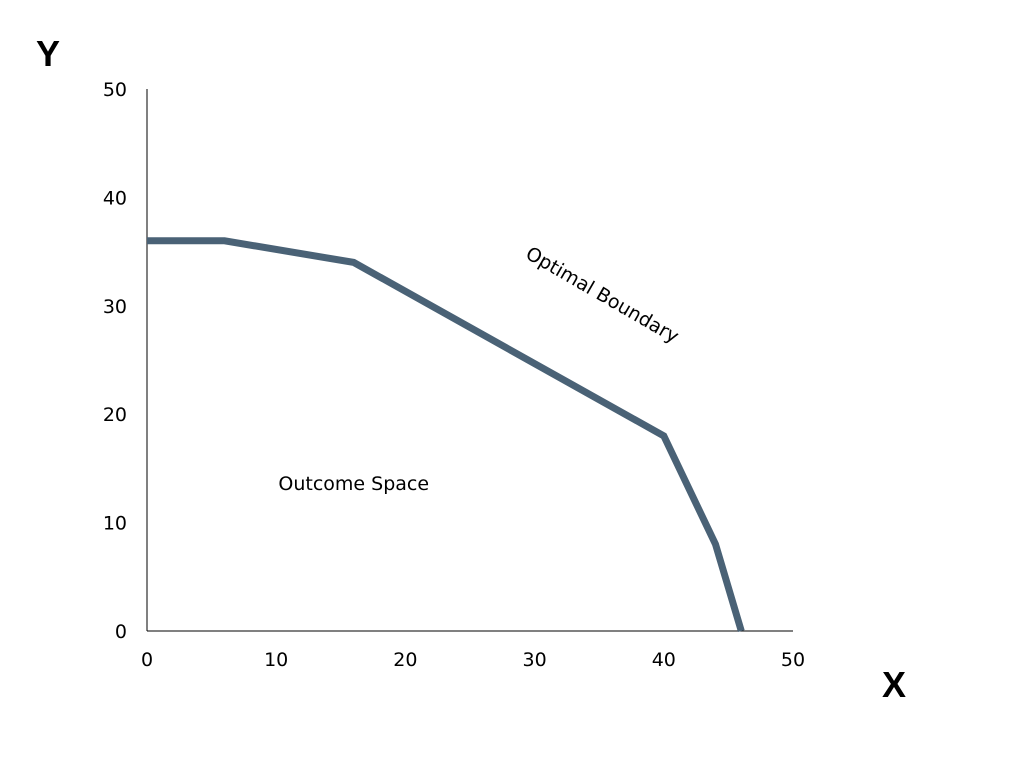 This screenshot has height=768, width=1024. What do you see at coordinates (115, 524) in the screenshot?
I see `y-tick-label: 10` at bounding box center [115, 524].